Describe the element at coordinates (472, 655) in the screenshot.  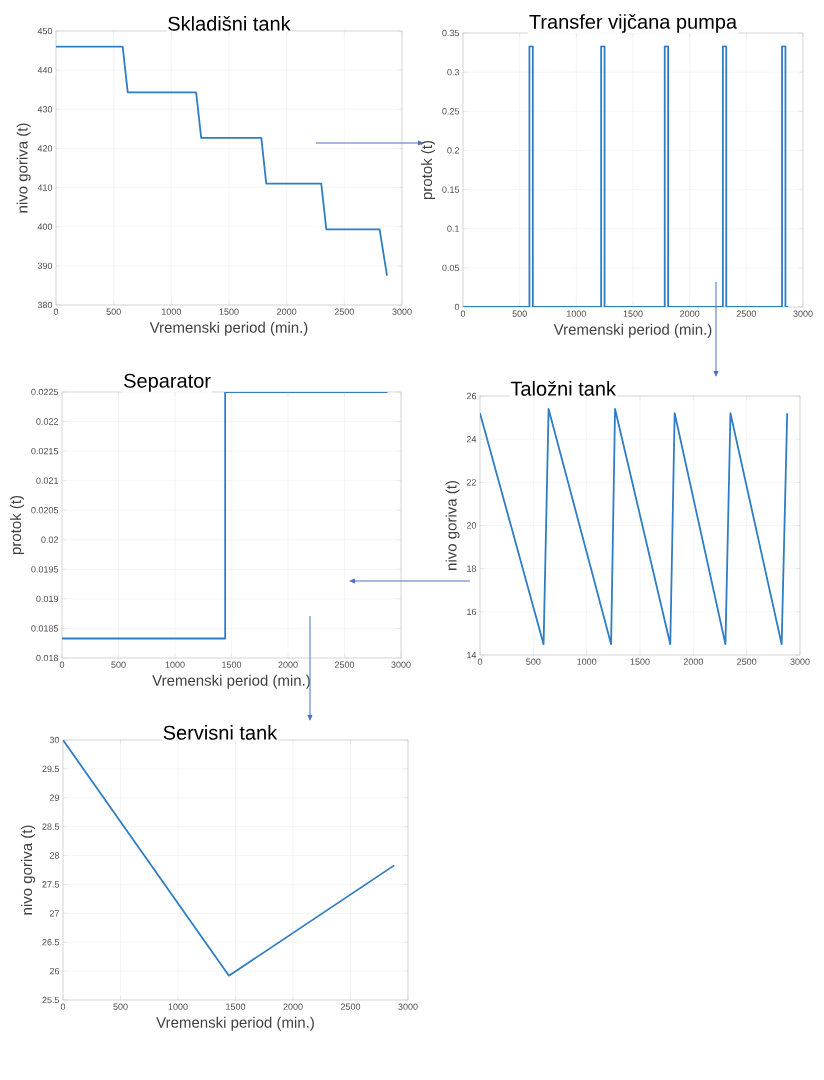
I see `y-tick-label: 14` at that location.